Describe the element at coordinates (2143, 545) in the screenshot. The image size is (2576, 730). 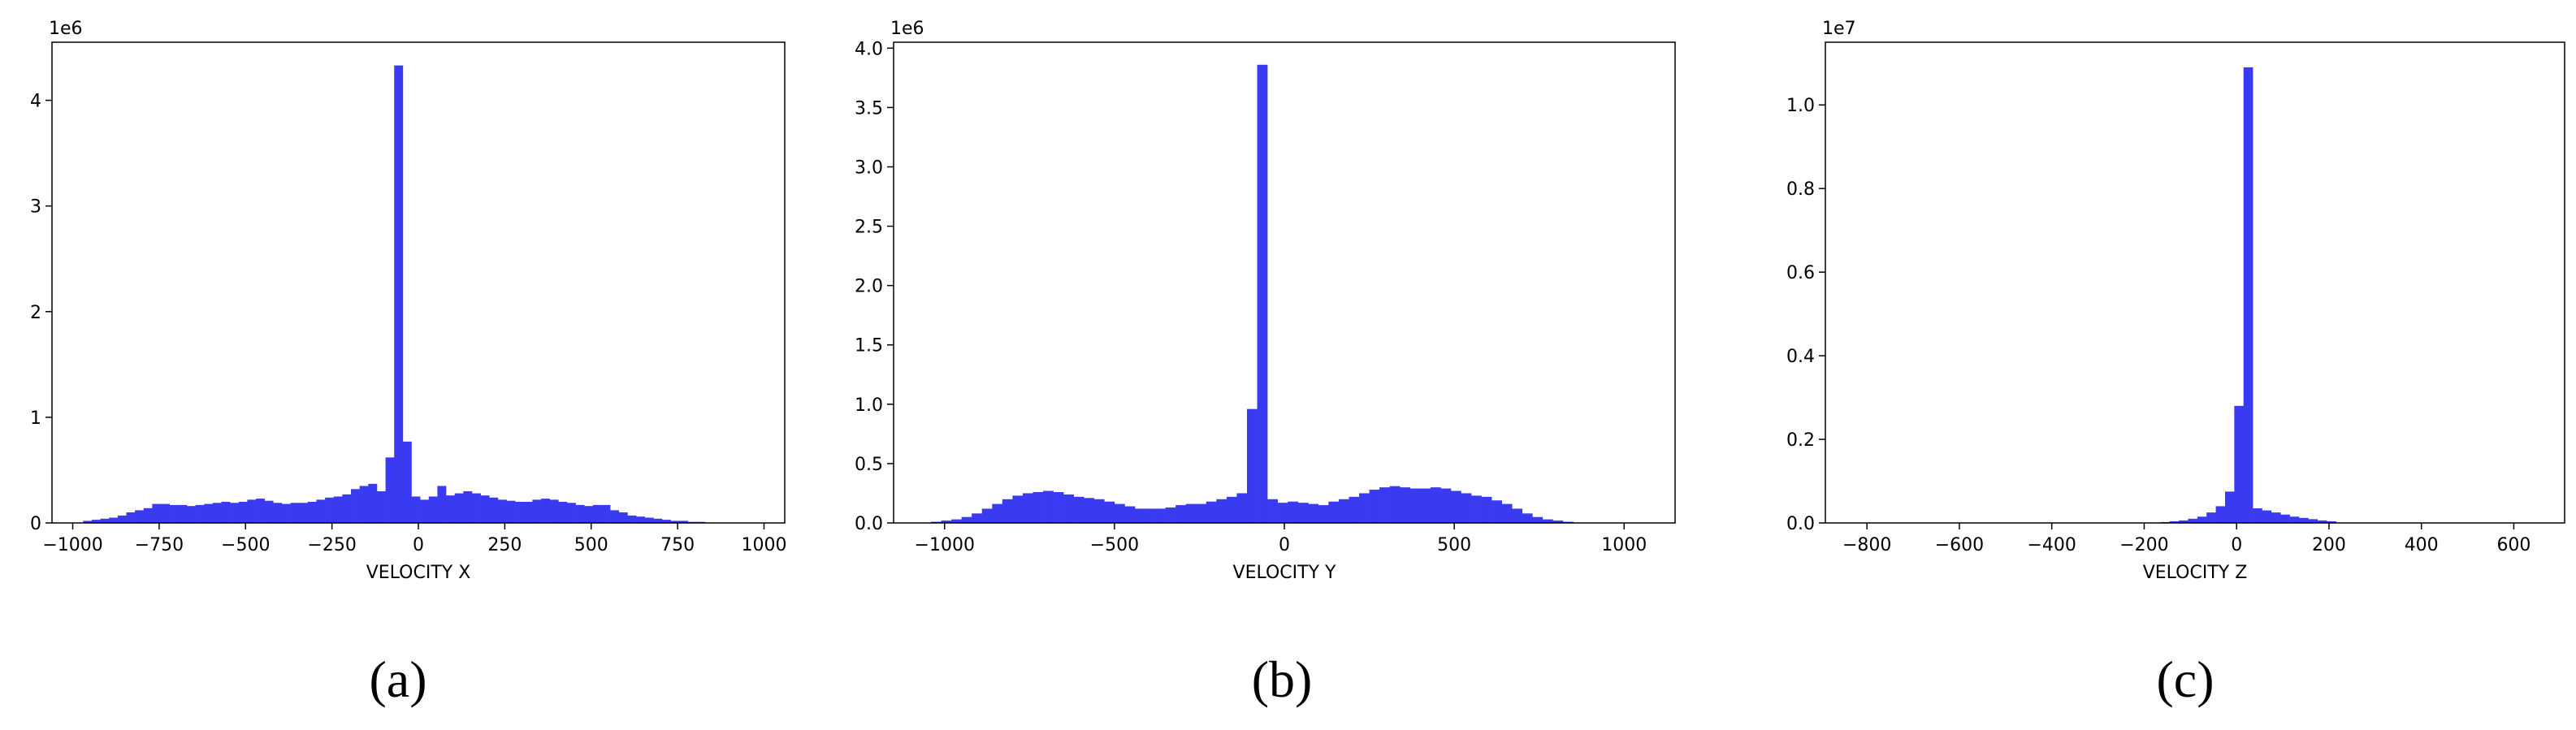
I see `x-tick-label: −200` at that location.